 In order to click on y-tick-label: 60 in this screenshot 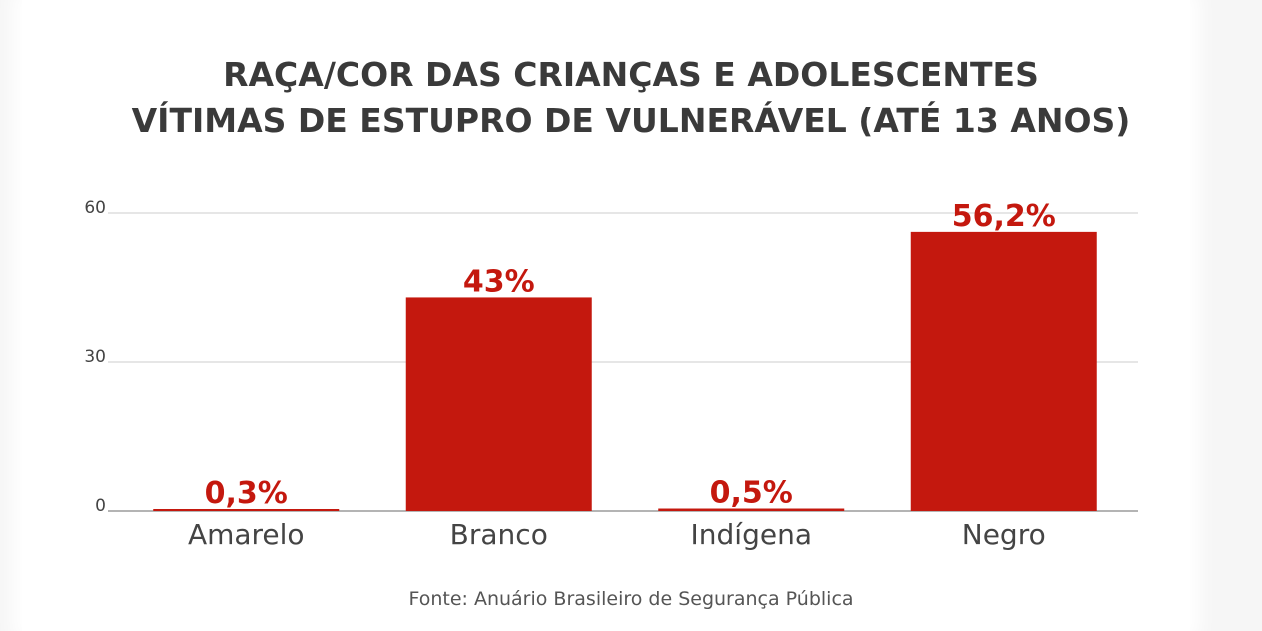, I will do `click(95, 208)`.